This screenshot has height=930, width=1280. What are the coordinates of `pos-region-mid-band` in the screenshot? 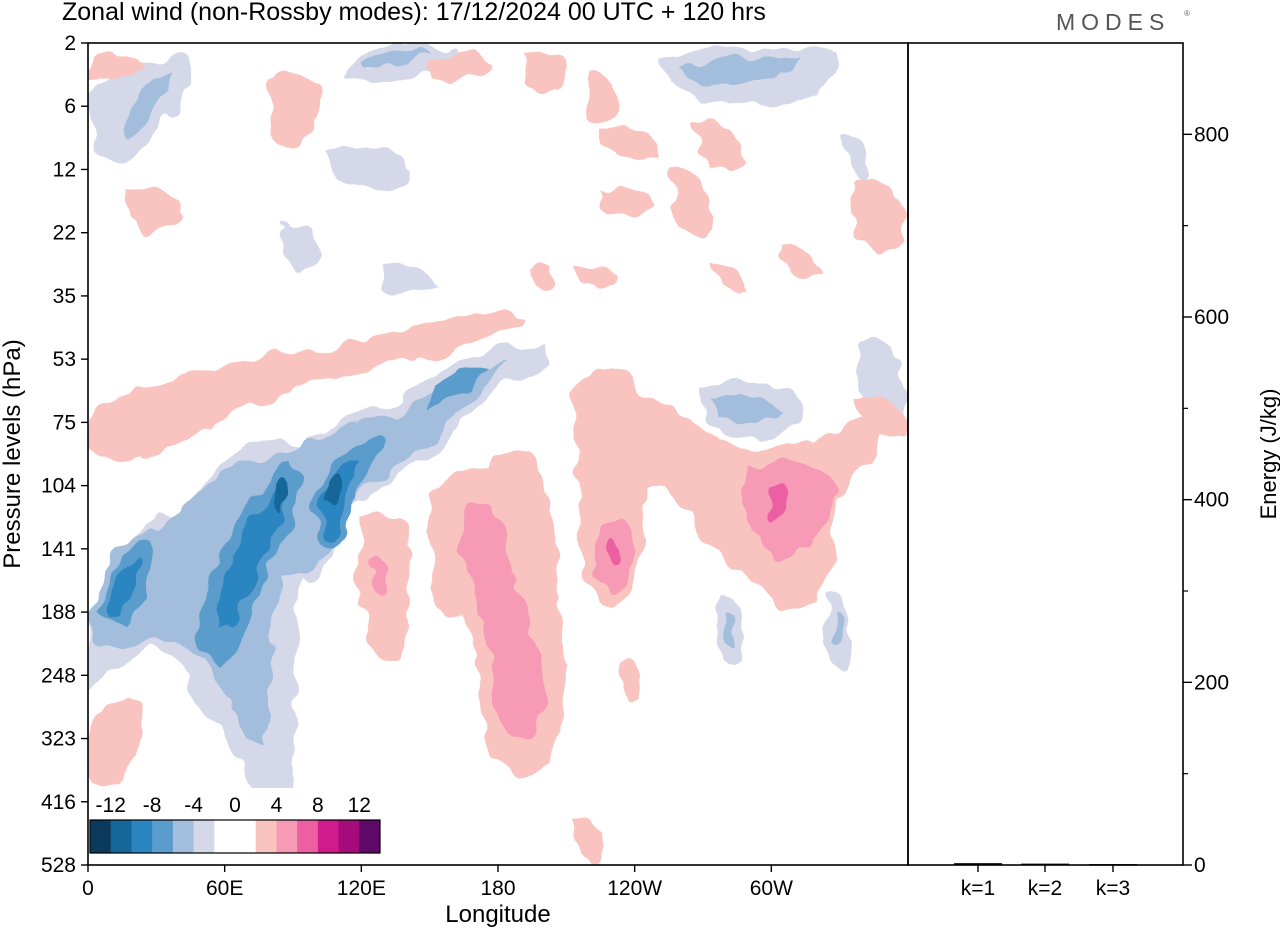 It's located at (306, 387).